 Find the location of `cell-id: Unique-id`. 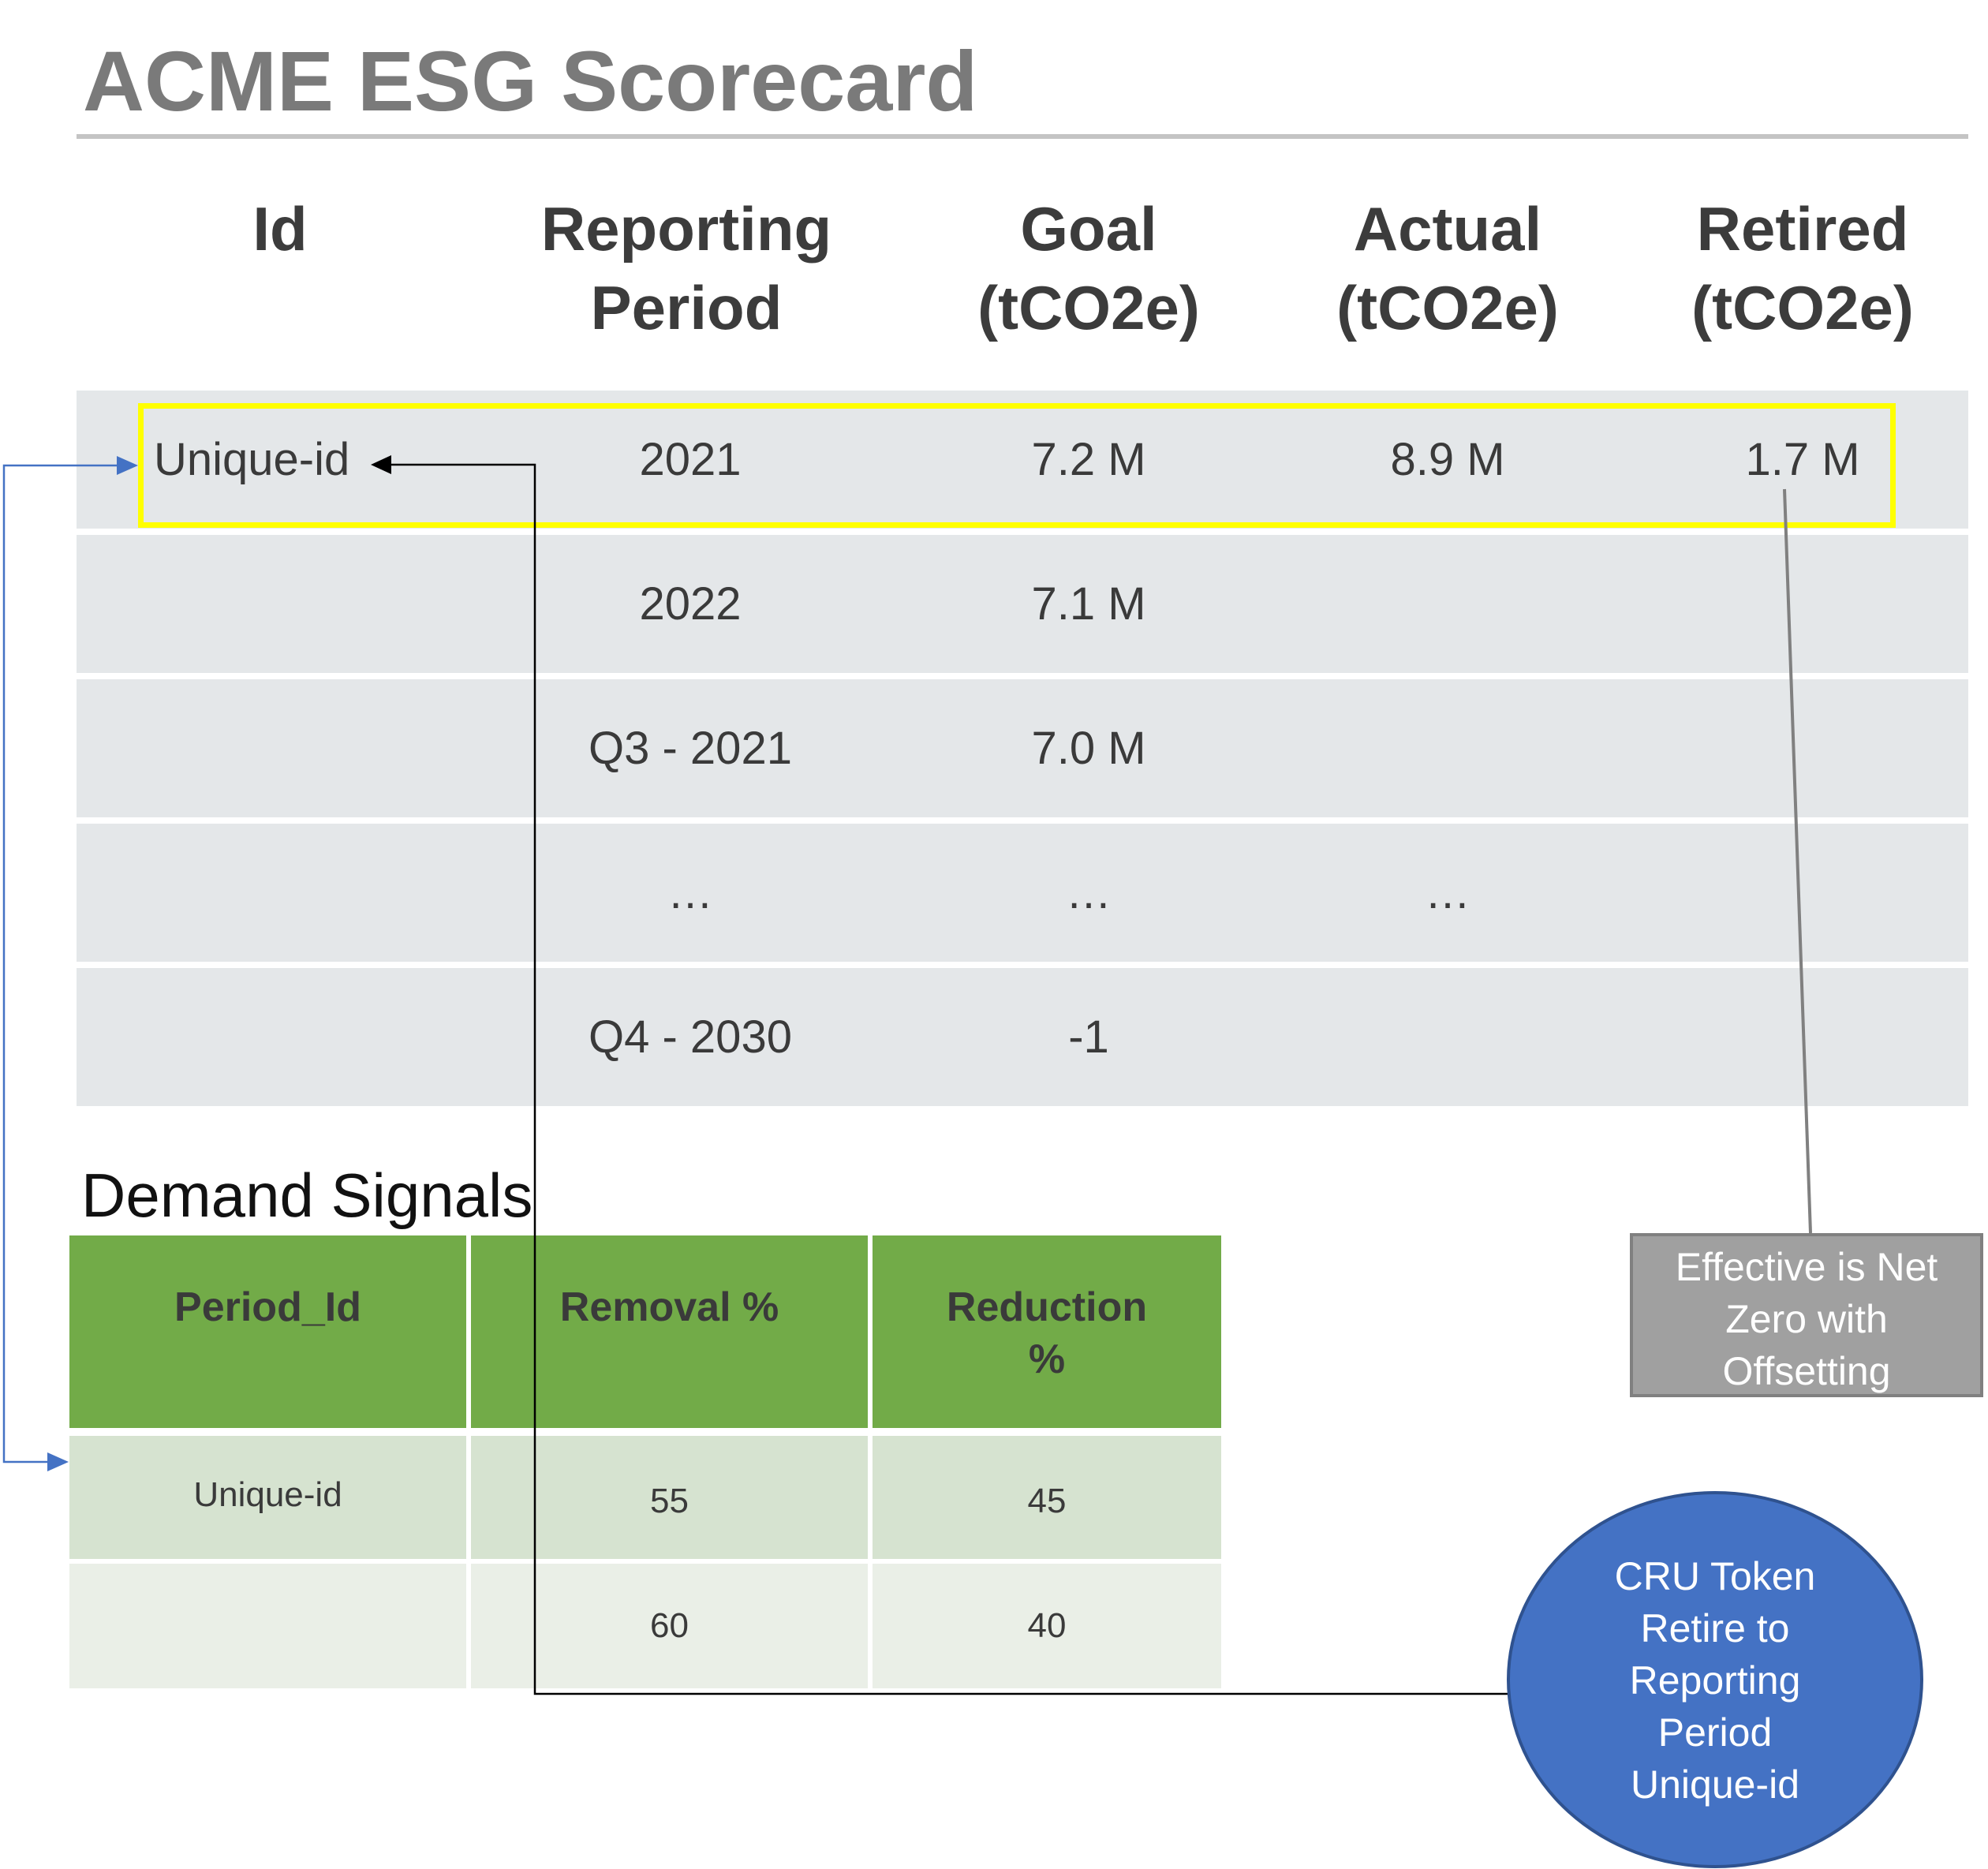

cell-id: Unique-id is located at coordinates (252, 459).